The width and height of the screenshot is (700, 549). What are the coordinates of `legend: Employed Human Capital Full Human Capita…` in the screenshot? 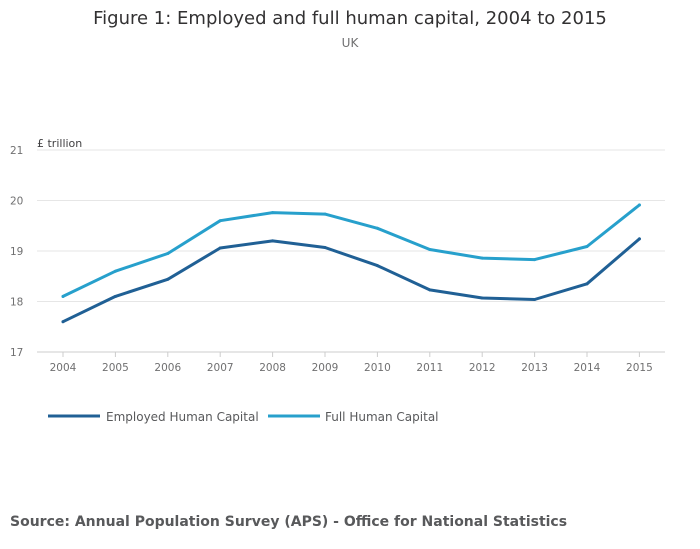 It's located at (243, 417).